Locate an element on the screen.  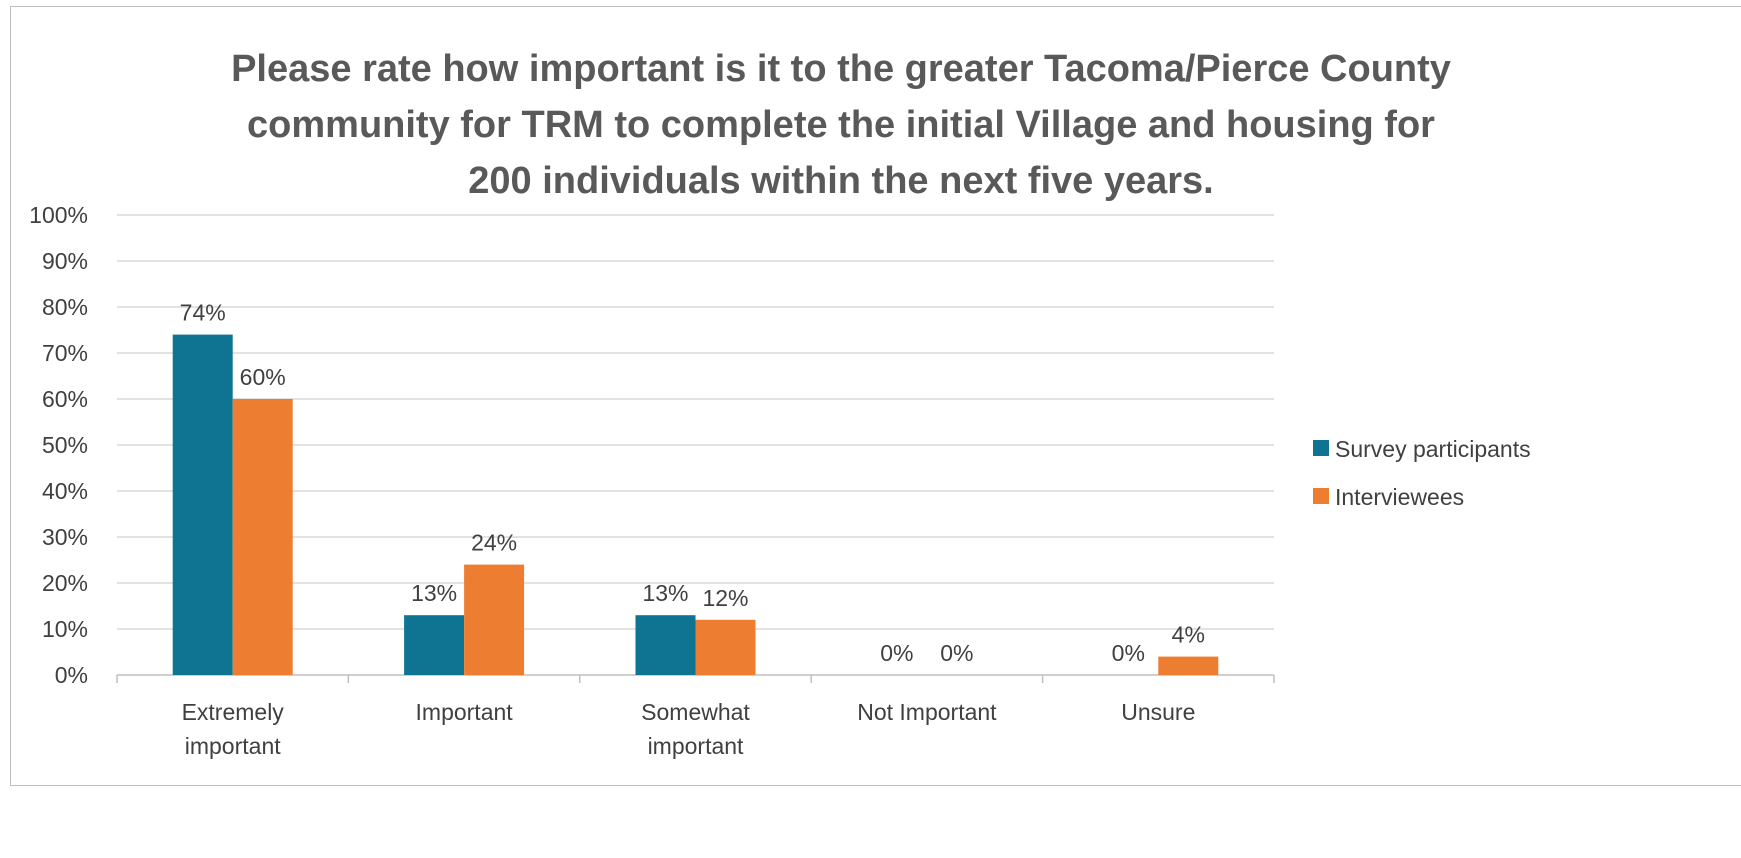
y-tick-label: 0% is located at coordinates (71, 675).